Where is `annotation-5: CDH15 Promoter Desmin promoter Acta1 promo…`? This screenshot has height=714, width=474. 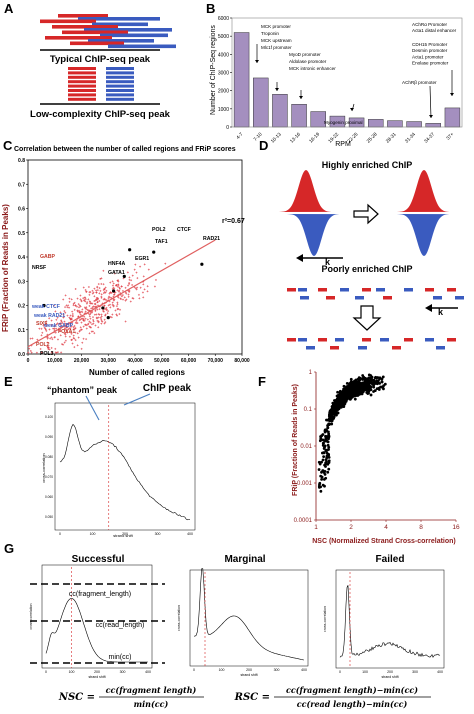
annotation-5: CDH15 Promoter Desmin promoter Acta1 promo… is located at coordinates (430, 54).